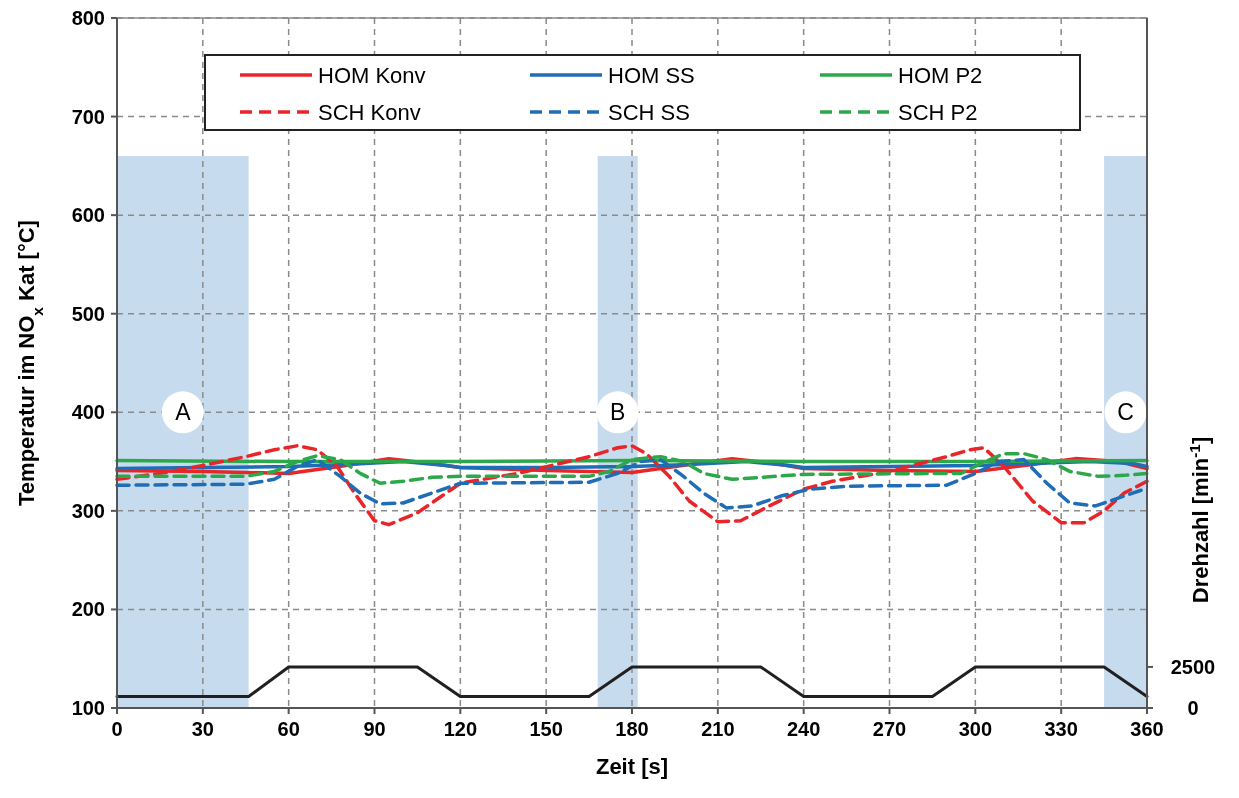  What do you see at coordinates (632, 766) in the screenshot?
I see `x-axis-title: Zeit [s]` at bounding box center [632, 766].